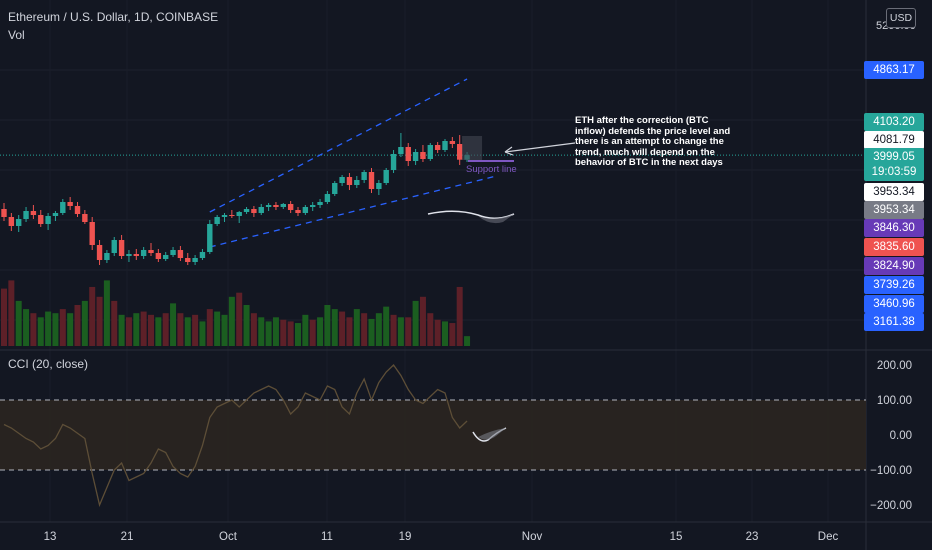 This screenshot has height=550, width=932. What do you see at coordinates (338, 145) in the screenshot?
I see `trend-line-upper` at bounding box center [338, 145].